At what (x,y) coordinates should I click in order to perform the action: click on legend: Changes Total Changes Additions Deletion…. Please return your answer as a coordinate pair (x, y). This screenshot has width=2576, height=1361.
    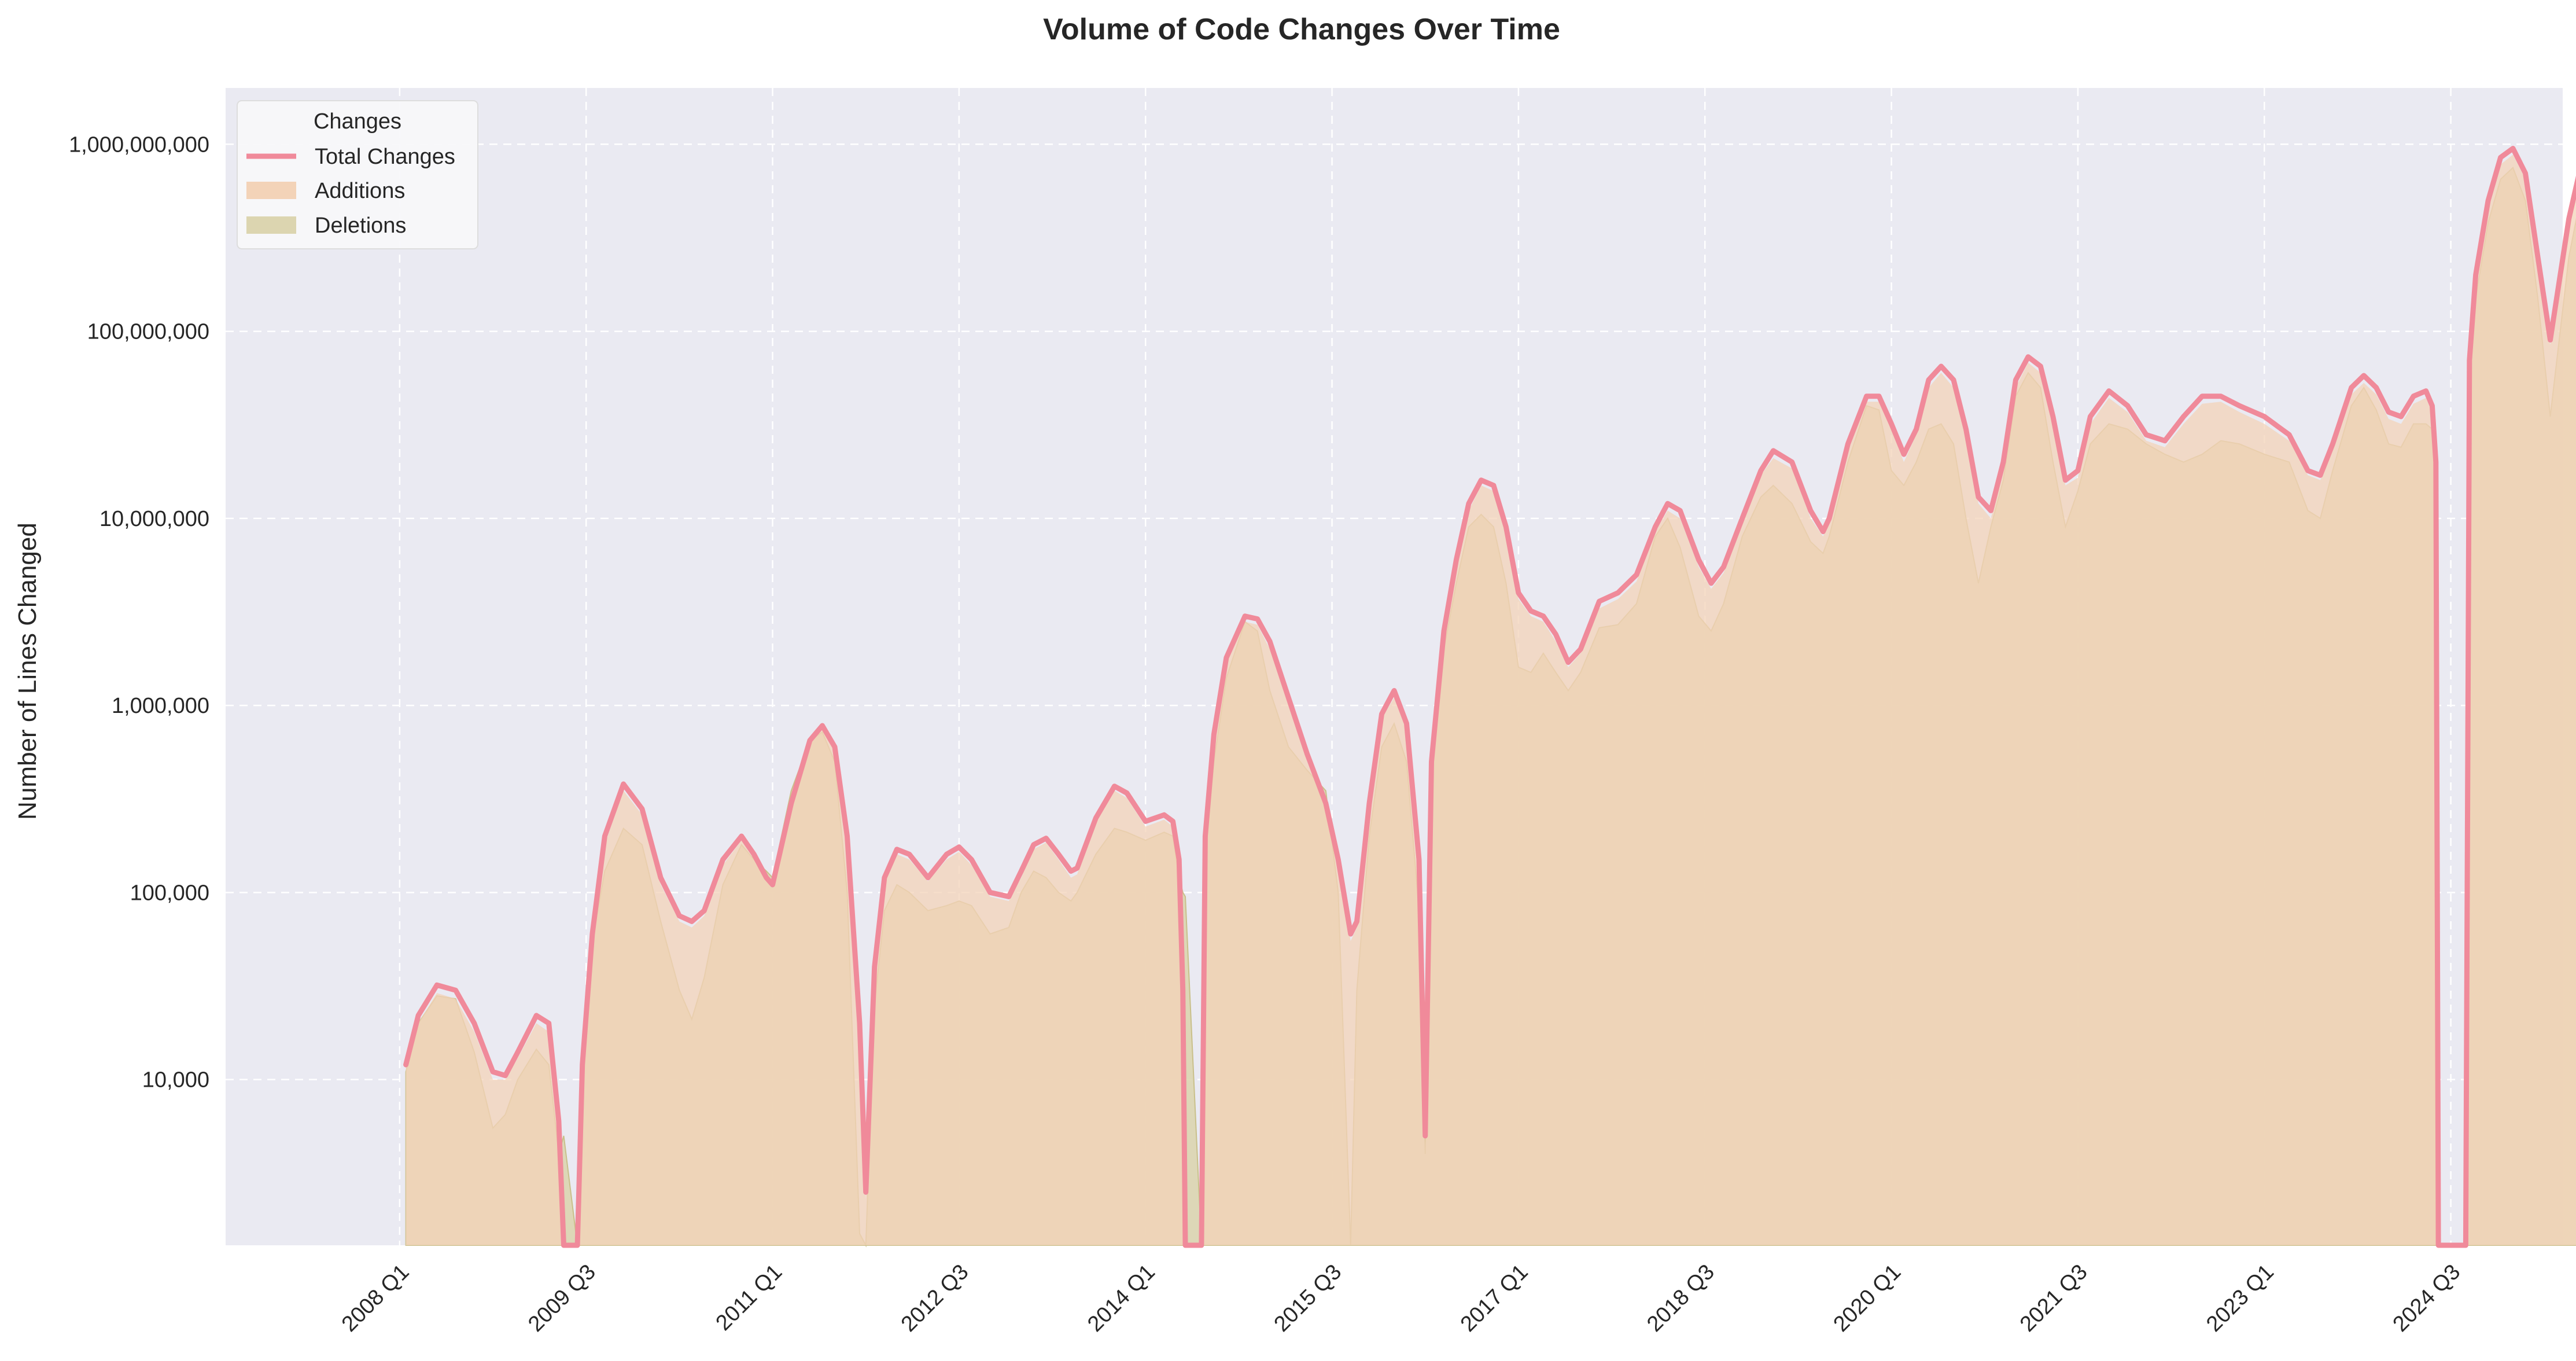
    Looking at the image, I should click on (357, 174).